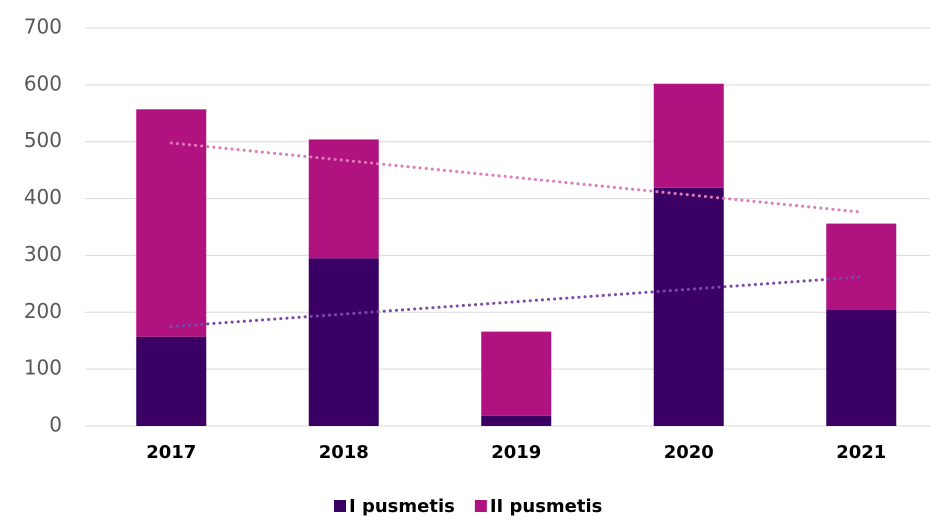 This screenshot has height=521, width=932. I want to click on y-tick-label: 100, so click(43, 368).